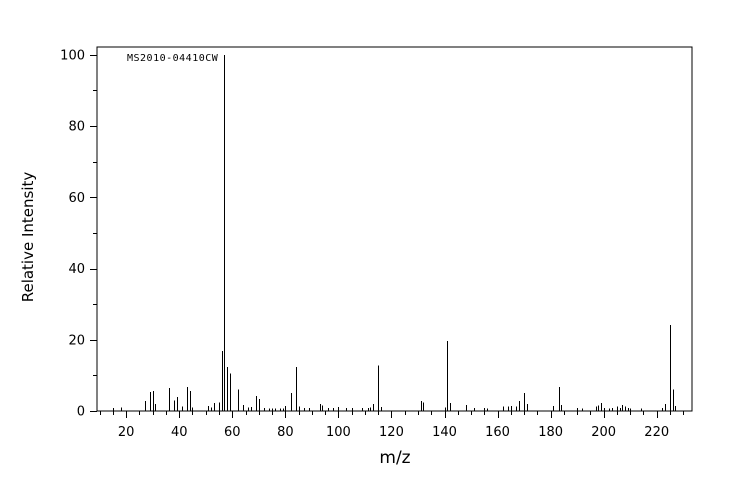 The width and height of the screenshot is (744, 500). What do you see at coordinates (497, 432) in the screenshot?
I see `x-tick-label: 160` at bounding box center [497, 432].